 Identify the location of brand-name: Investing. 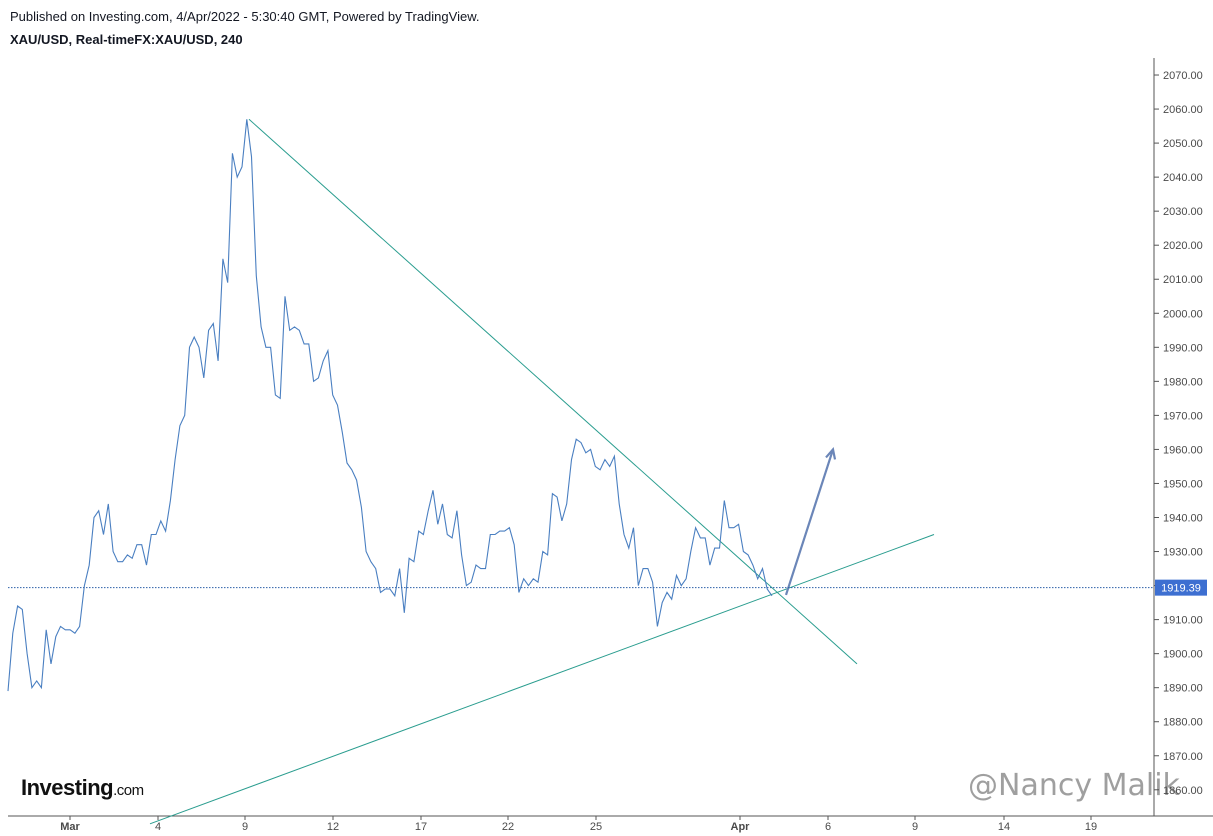
(67, 787).